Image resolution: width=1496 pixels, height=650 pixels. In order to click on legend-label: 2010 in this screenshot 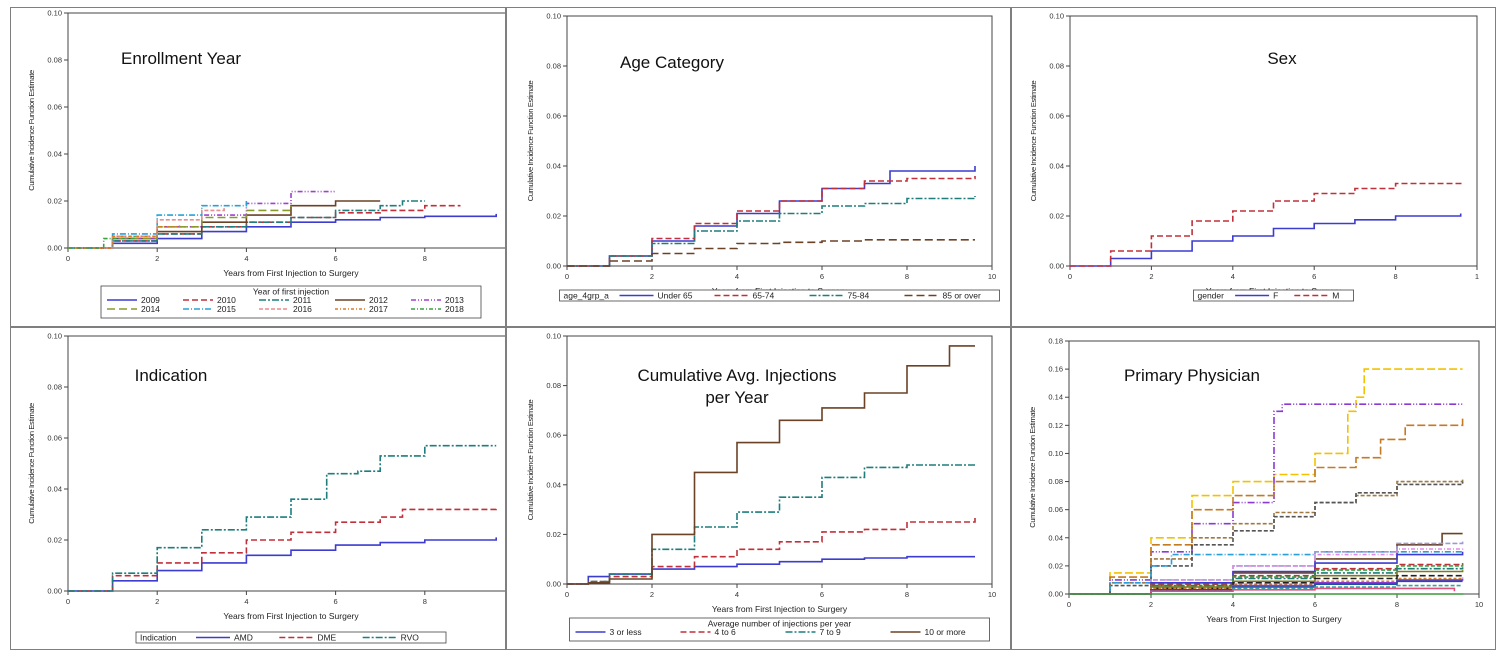, I will do `click(226, 300)`.